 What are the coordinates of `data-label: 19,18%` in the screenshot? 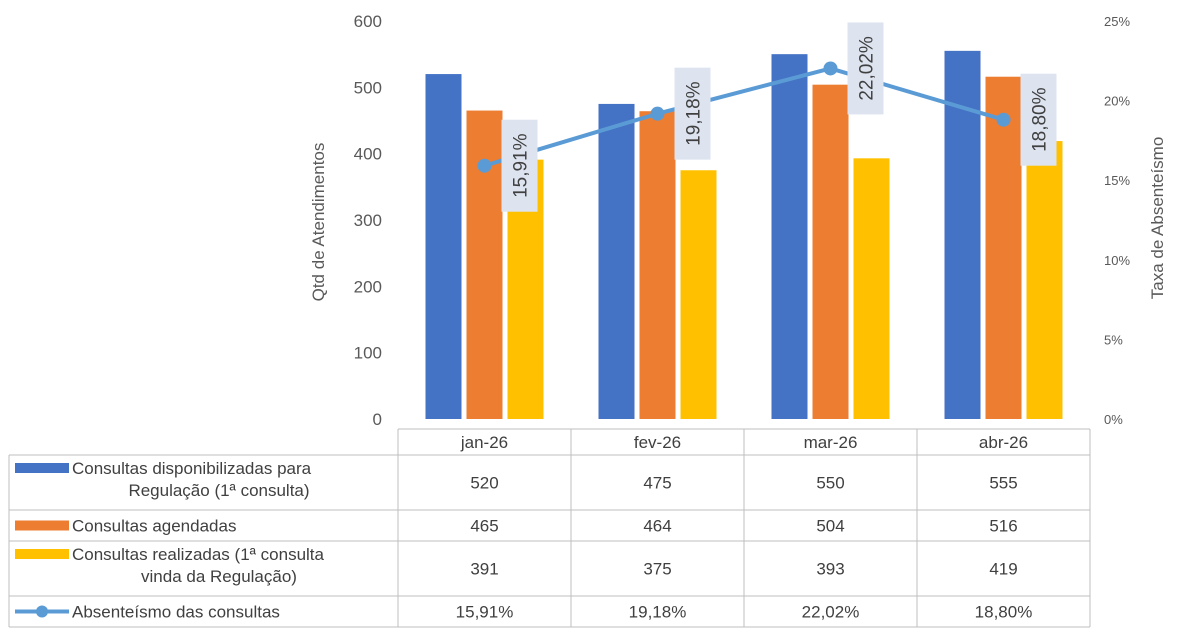 It's located at (694, 113).